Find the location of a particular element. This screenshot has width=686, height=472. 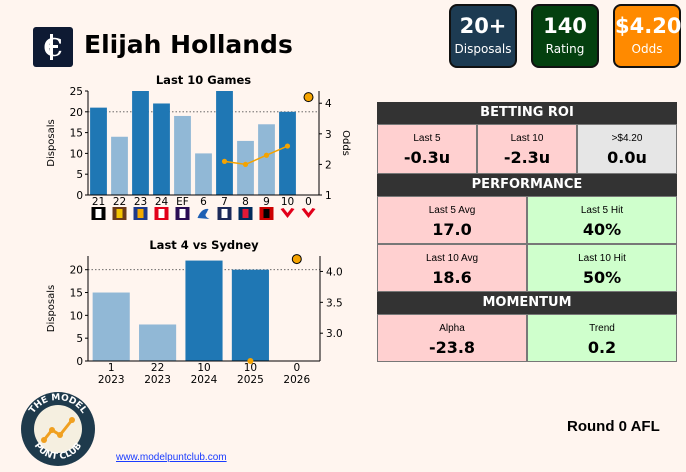

performance-row-1: Last 5 Avg 17.0 Last 5 Hit 40% is located at coordinates (527, 220).